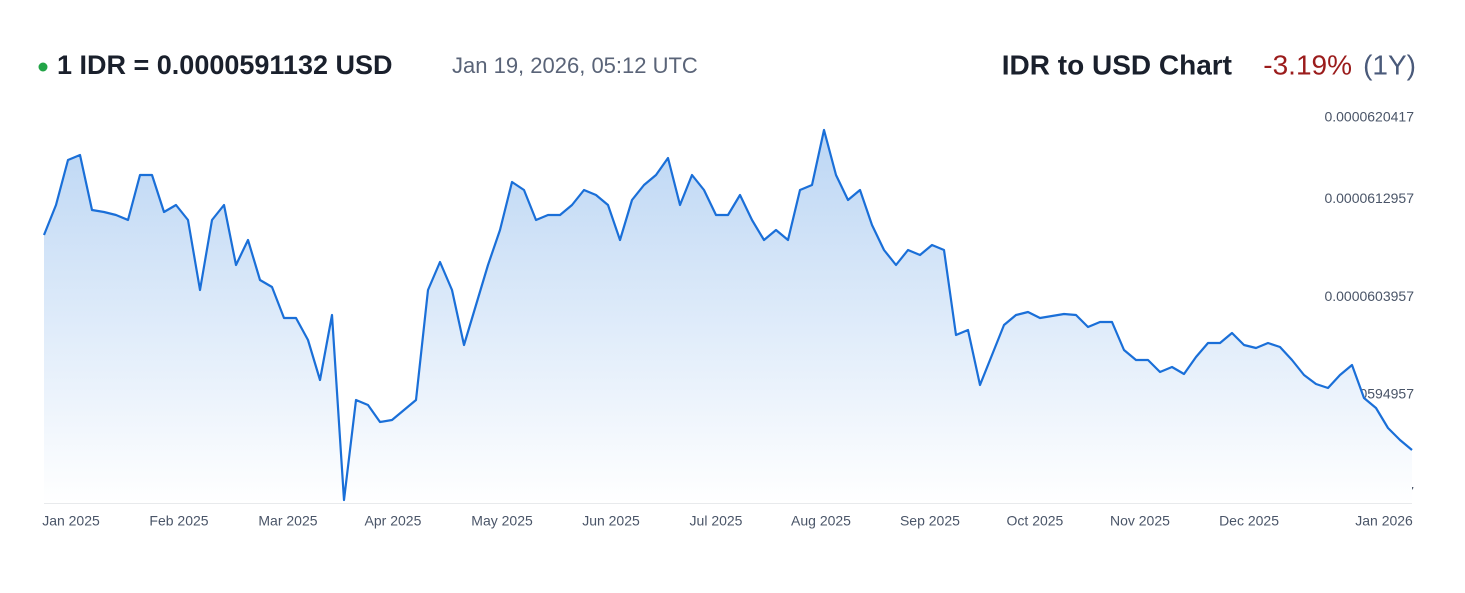 Image resolution: width=1465 pixels, height=593 pixels. Describe the element at coordinates (1117, 64) in the screenshot. I see `chart-title: IDR to USD Chart` at that location.